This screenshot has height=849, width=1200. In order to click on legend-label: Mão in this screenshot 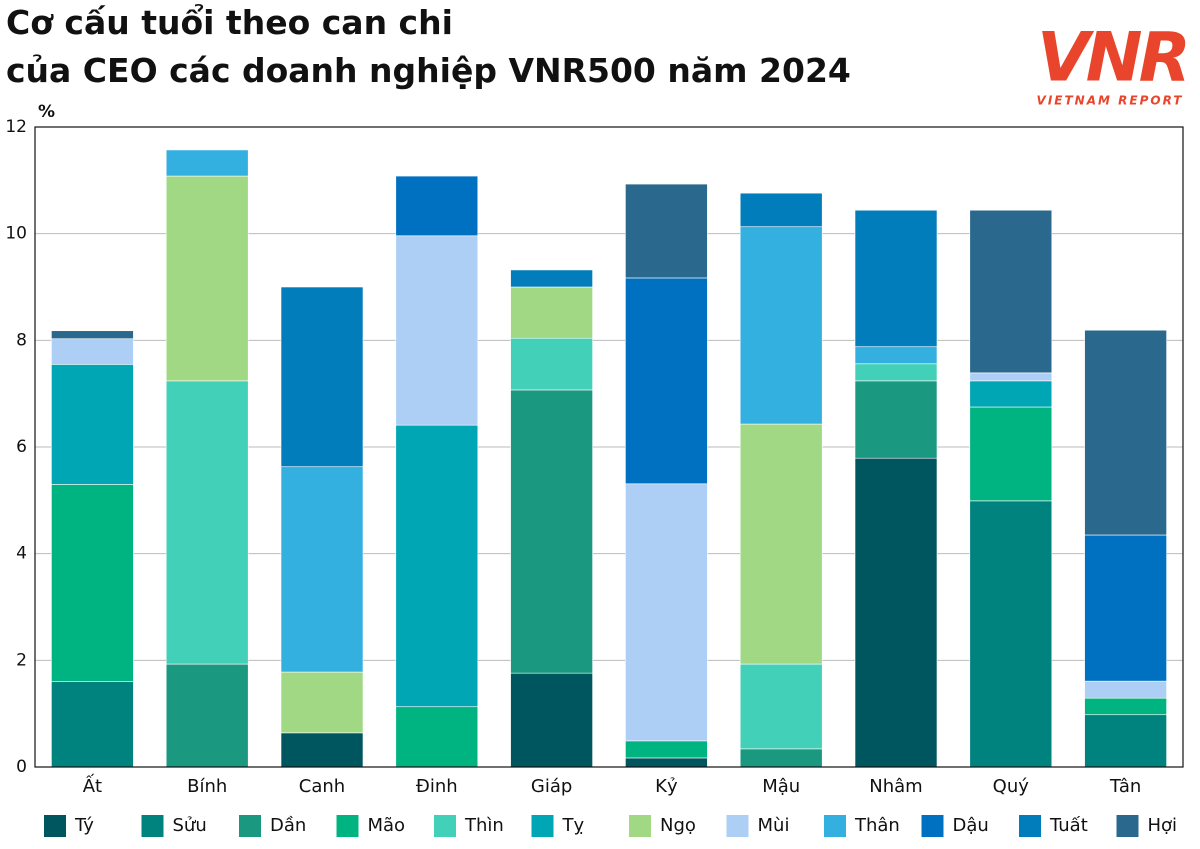, I will do `click(387, 825)`.